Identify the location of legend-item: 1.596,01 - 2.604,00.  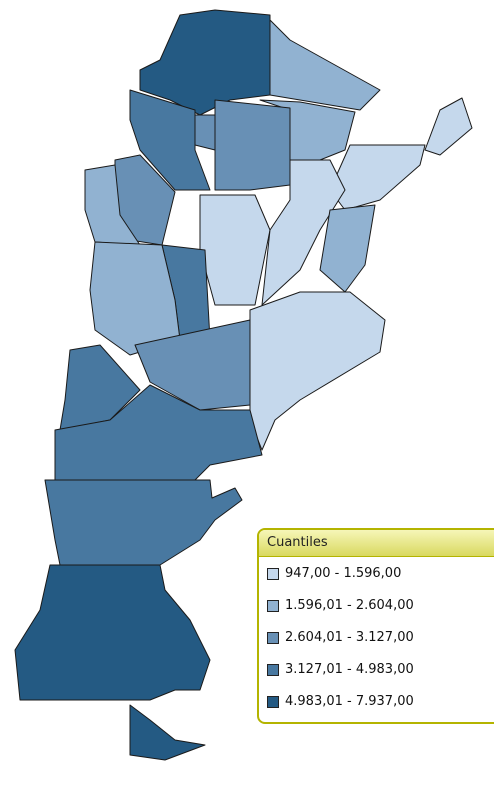
(340, 606).